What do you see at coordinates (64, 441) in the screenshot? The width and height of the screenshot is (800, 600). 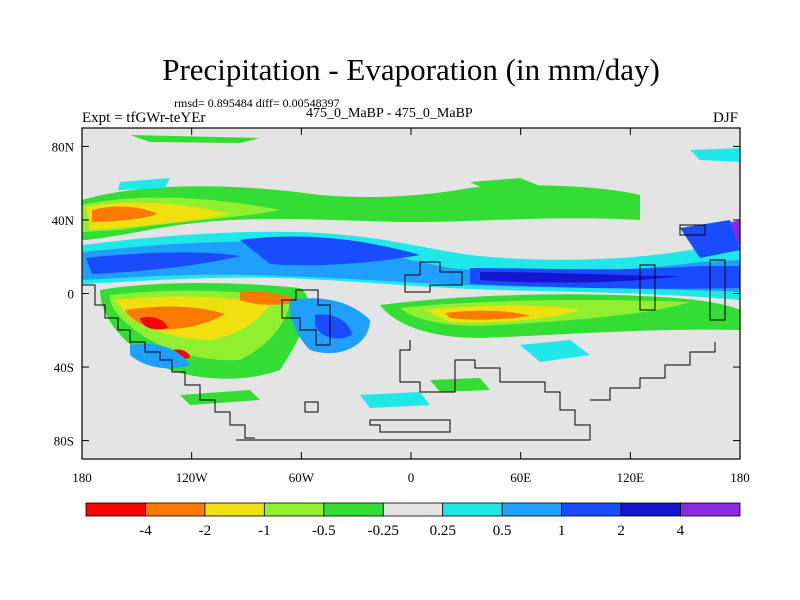 I see `y-tick-label: 80S` at bounding box center [64, 441].